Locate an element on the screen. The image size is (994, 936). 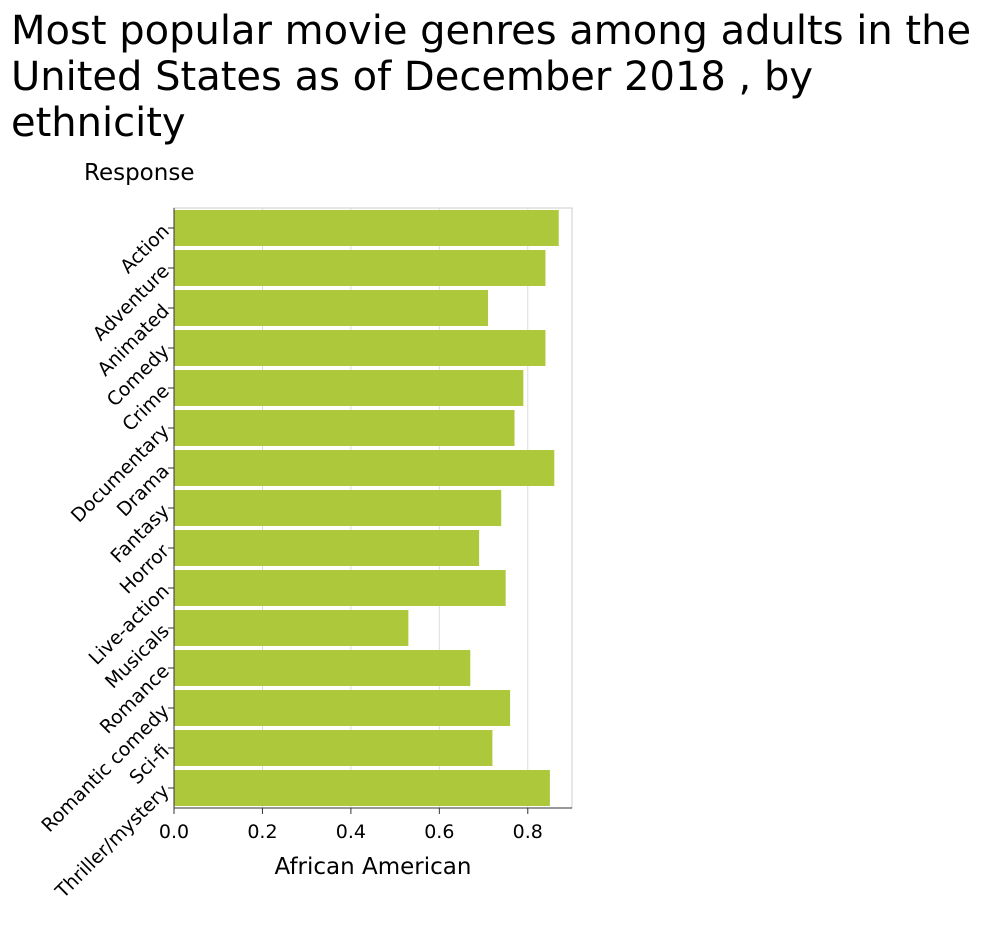
x-axis-ticks: 0.0 0.2 0.4 0.6 0.8 is located at coordinates (351, 825).